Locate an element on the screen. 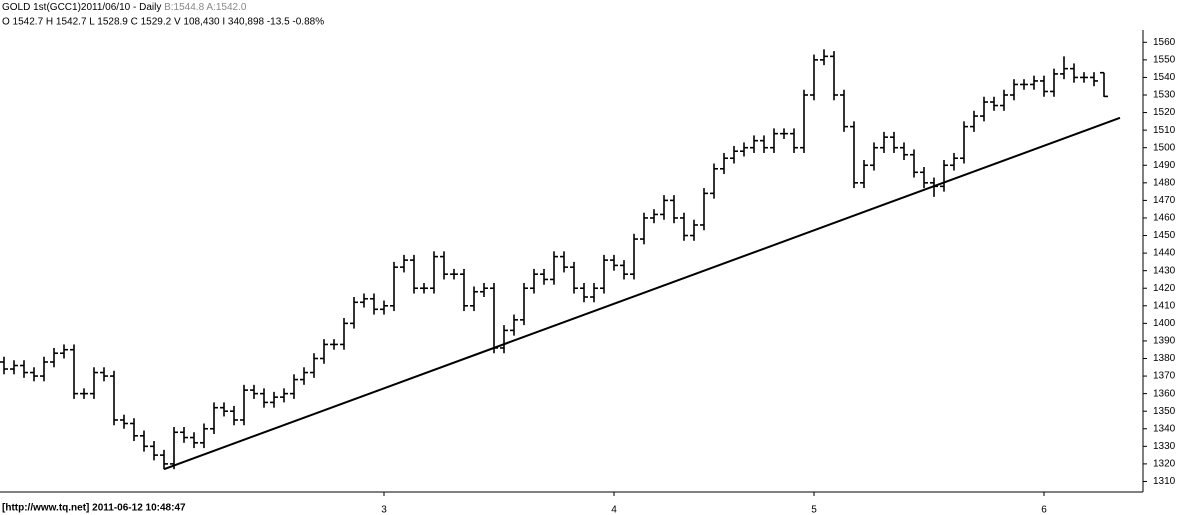 Image resolution: width=1200 pixels, height=515 pixels. y-tick-label: 1520 is located at coordinates (1164, 112).